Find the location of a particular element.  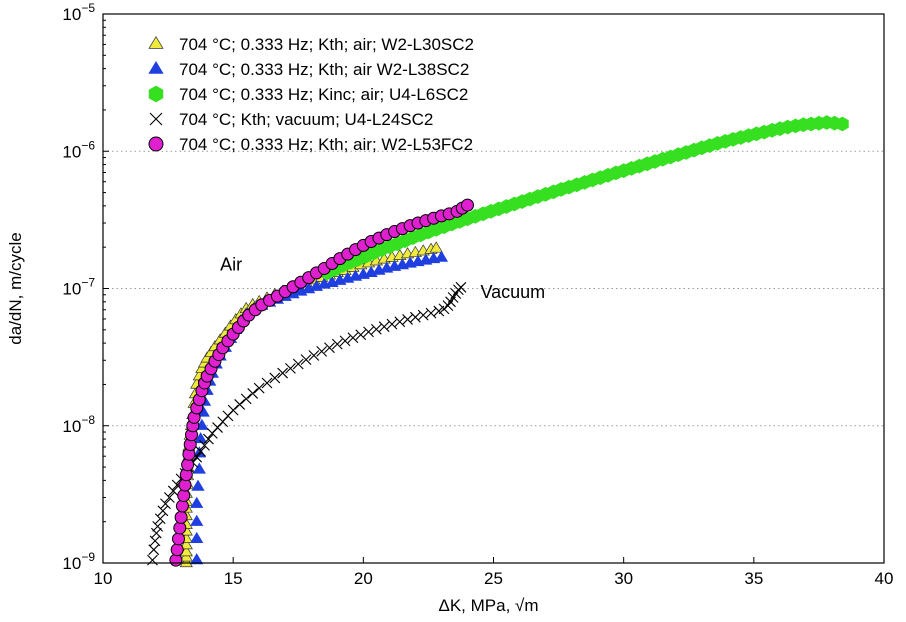

x-tick-label: 25 is located at coordinates (493, 578).